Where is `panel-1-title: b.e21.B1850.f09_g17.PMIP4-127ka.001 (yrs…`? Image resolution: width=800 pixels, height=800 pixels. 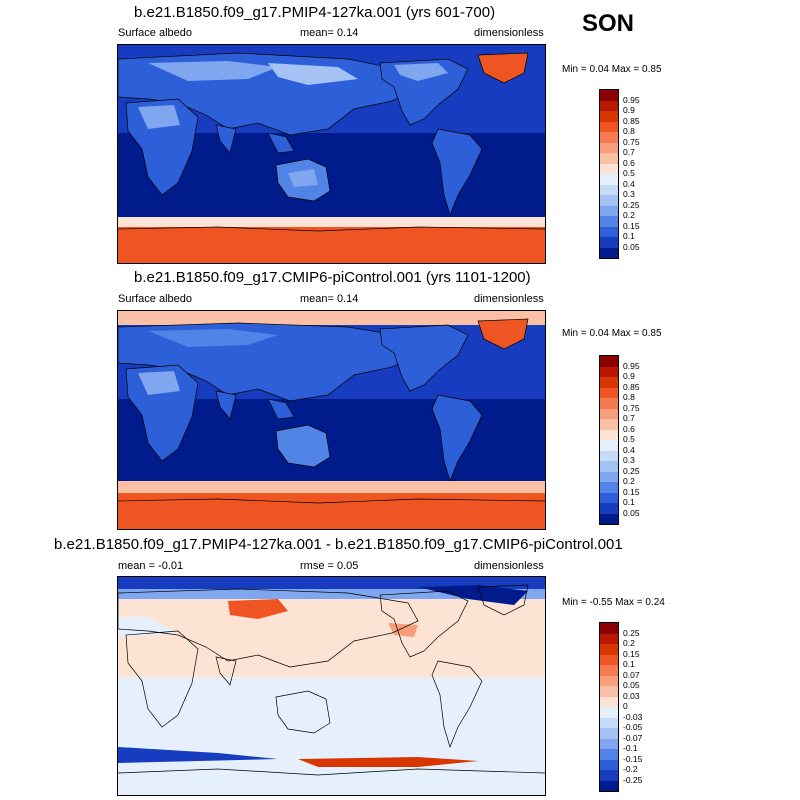
panel-1-title: b.e21.B1850.f09_g17.PMIP4-127ka.001 (yrs… is located at coordinates (315, 12).